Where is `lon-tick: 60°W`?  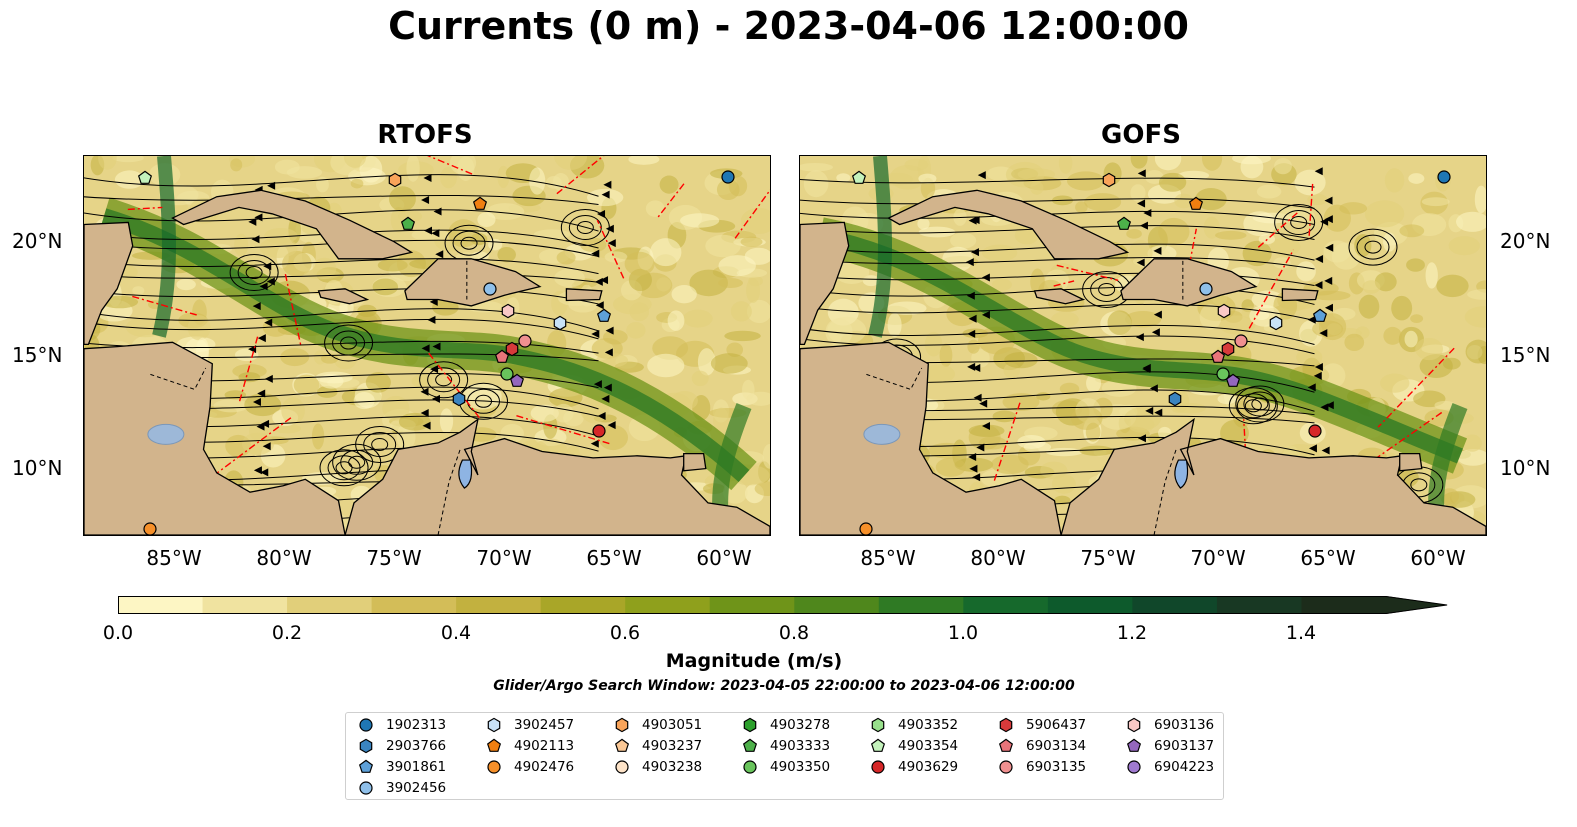 lon-tick: 60°W is located at coordinates (724, 558).